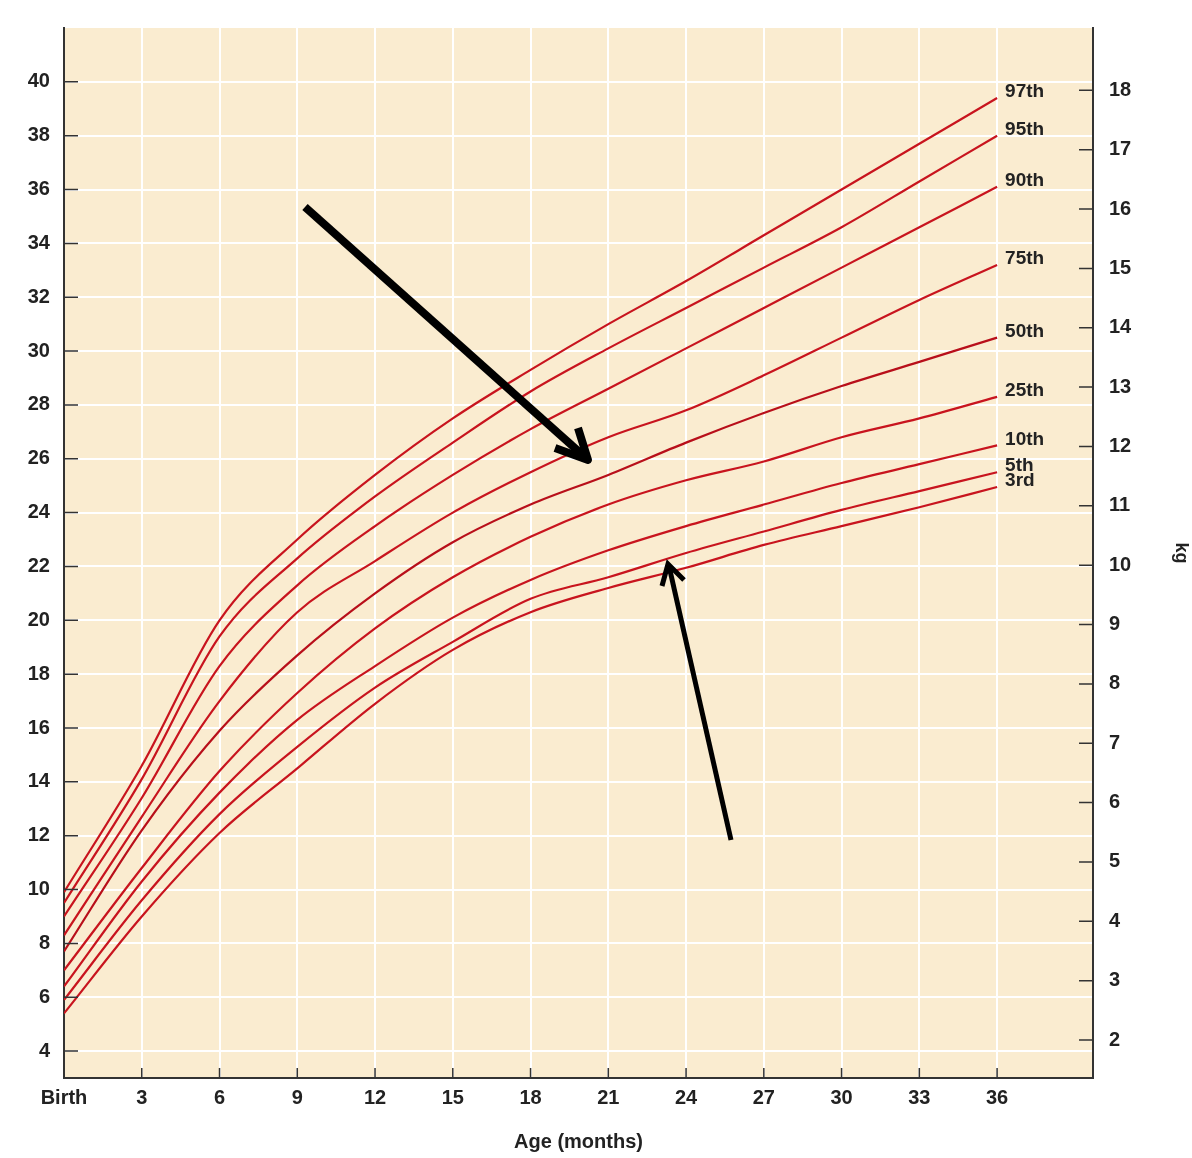 The image size is (1192, 1158). Describe the element at coordinates (1025, 258) in the screenshot. I see `series-label: 75th` at that location.